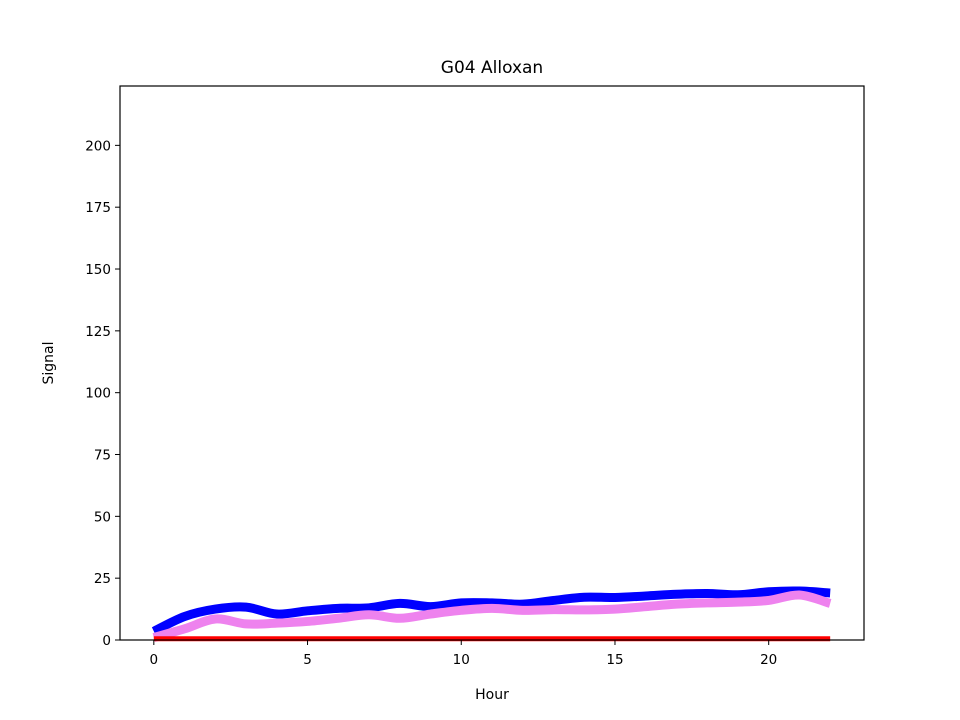  I want to click on x-tick-label: 10, so click(461, 660).